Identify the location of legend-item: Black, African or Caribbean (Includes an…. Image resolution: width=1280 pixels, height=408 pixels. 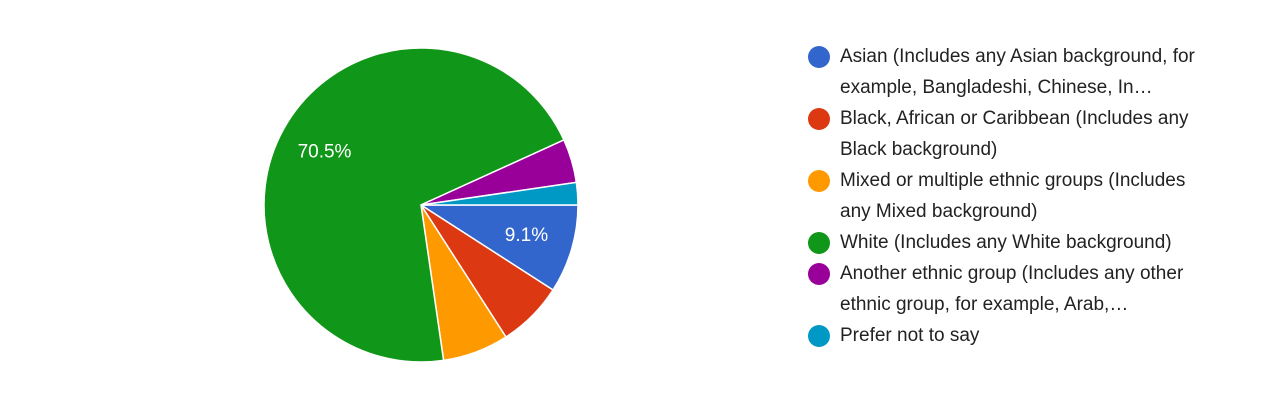
(1018, 134).